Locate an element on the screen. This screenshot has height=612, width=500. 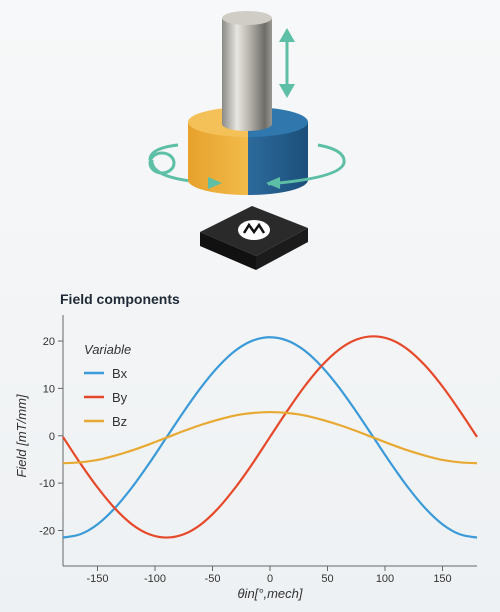
legend-title: Variable is located at coordinates (107, 349).